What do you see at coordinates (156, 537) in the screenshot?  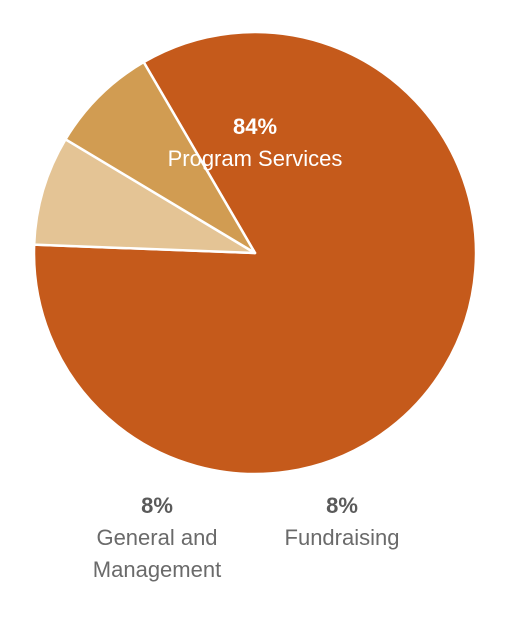 I see `general-management-name-line1: General and` at bounding box center [156, 537].